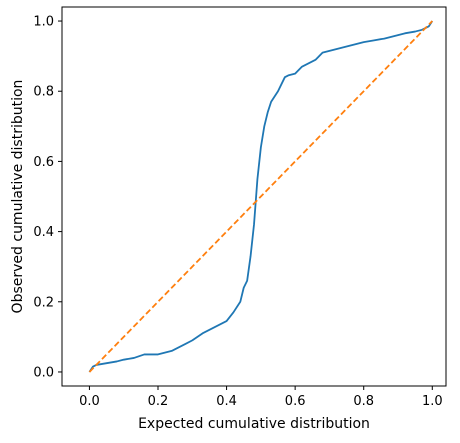 The width and height of the screenshot is (460, 443). I want to click on x-tick-label: 0.6, so click(295, 401).